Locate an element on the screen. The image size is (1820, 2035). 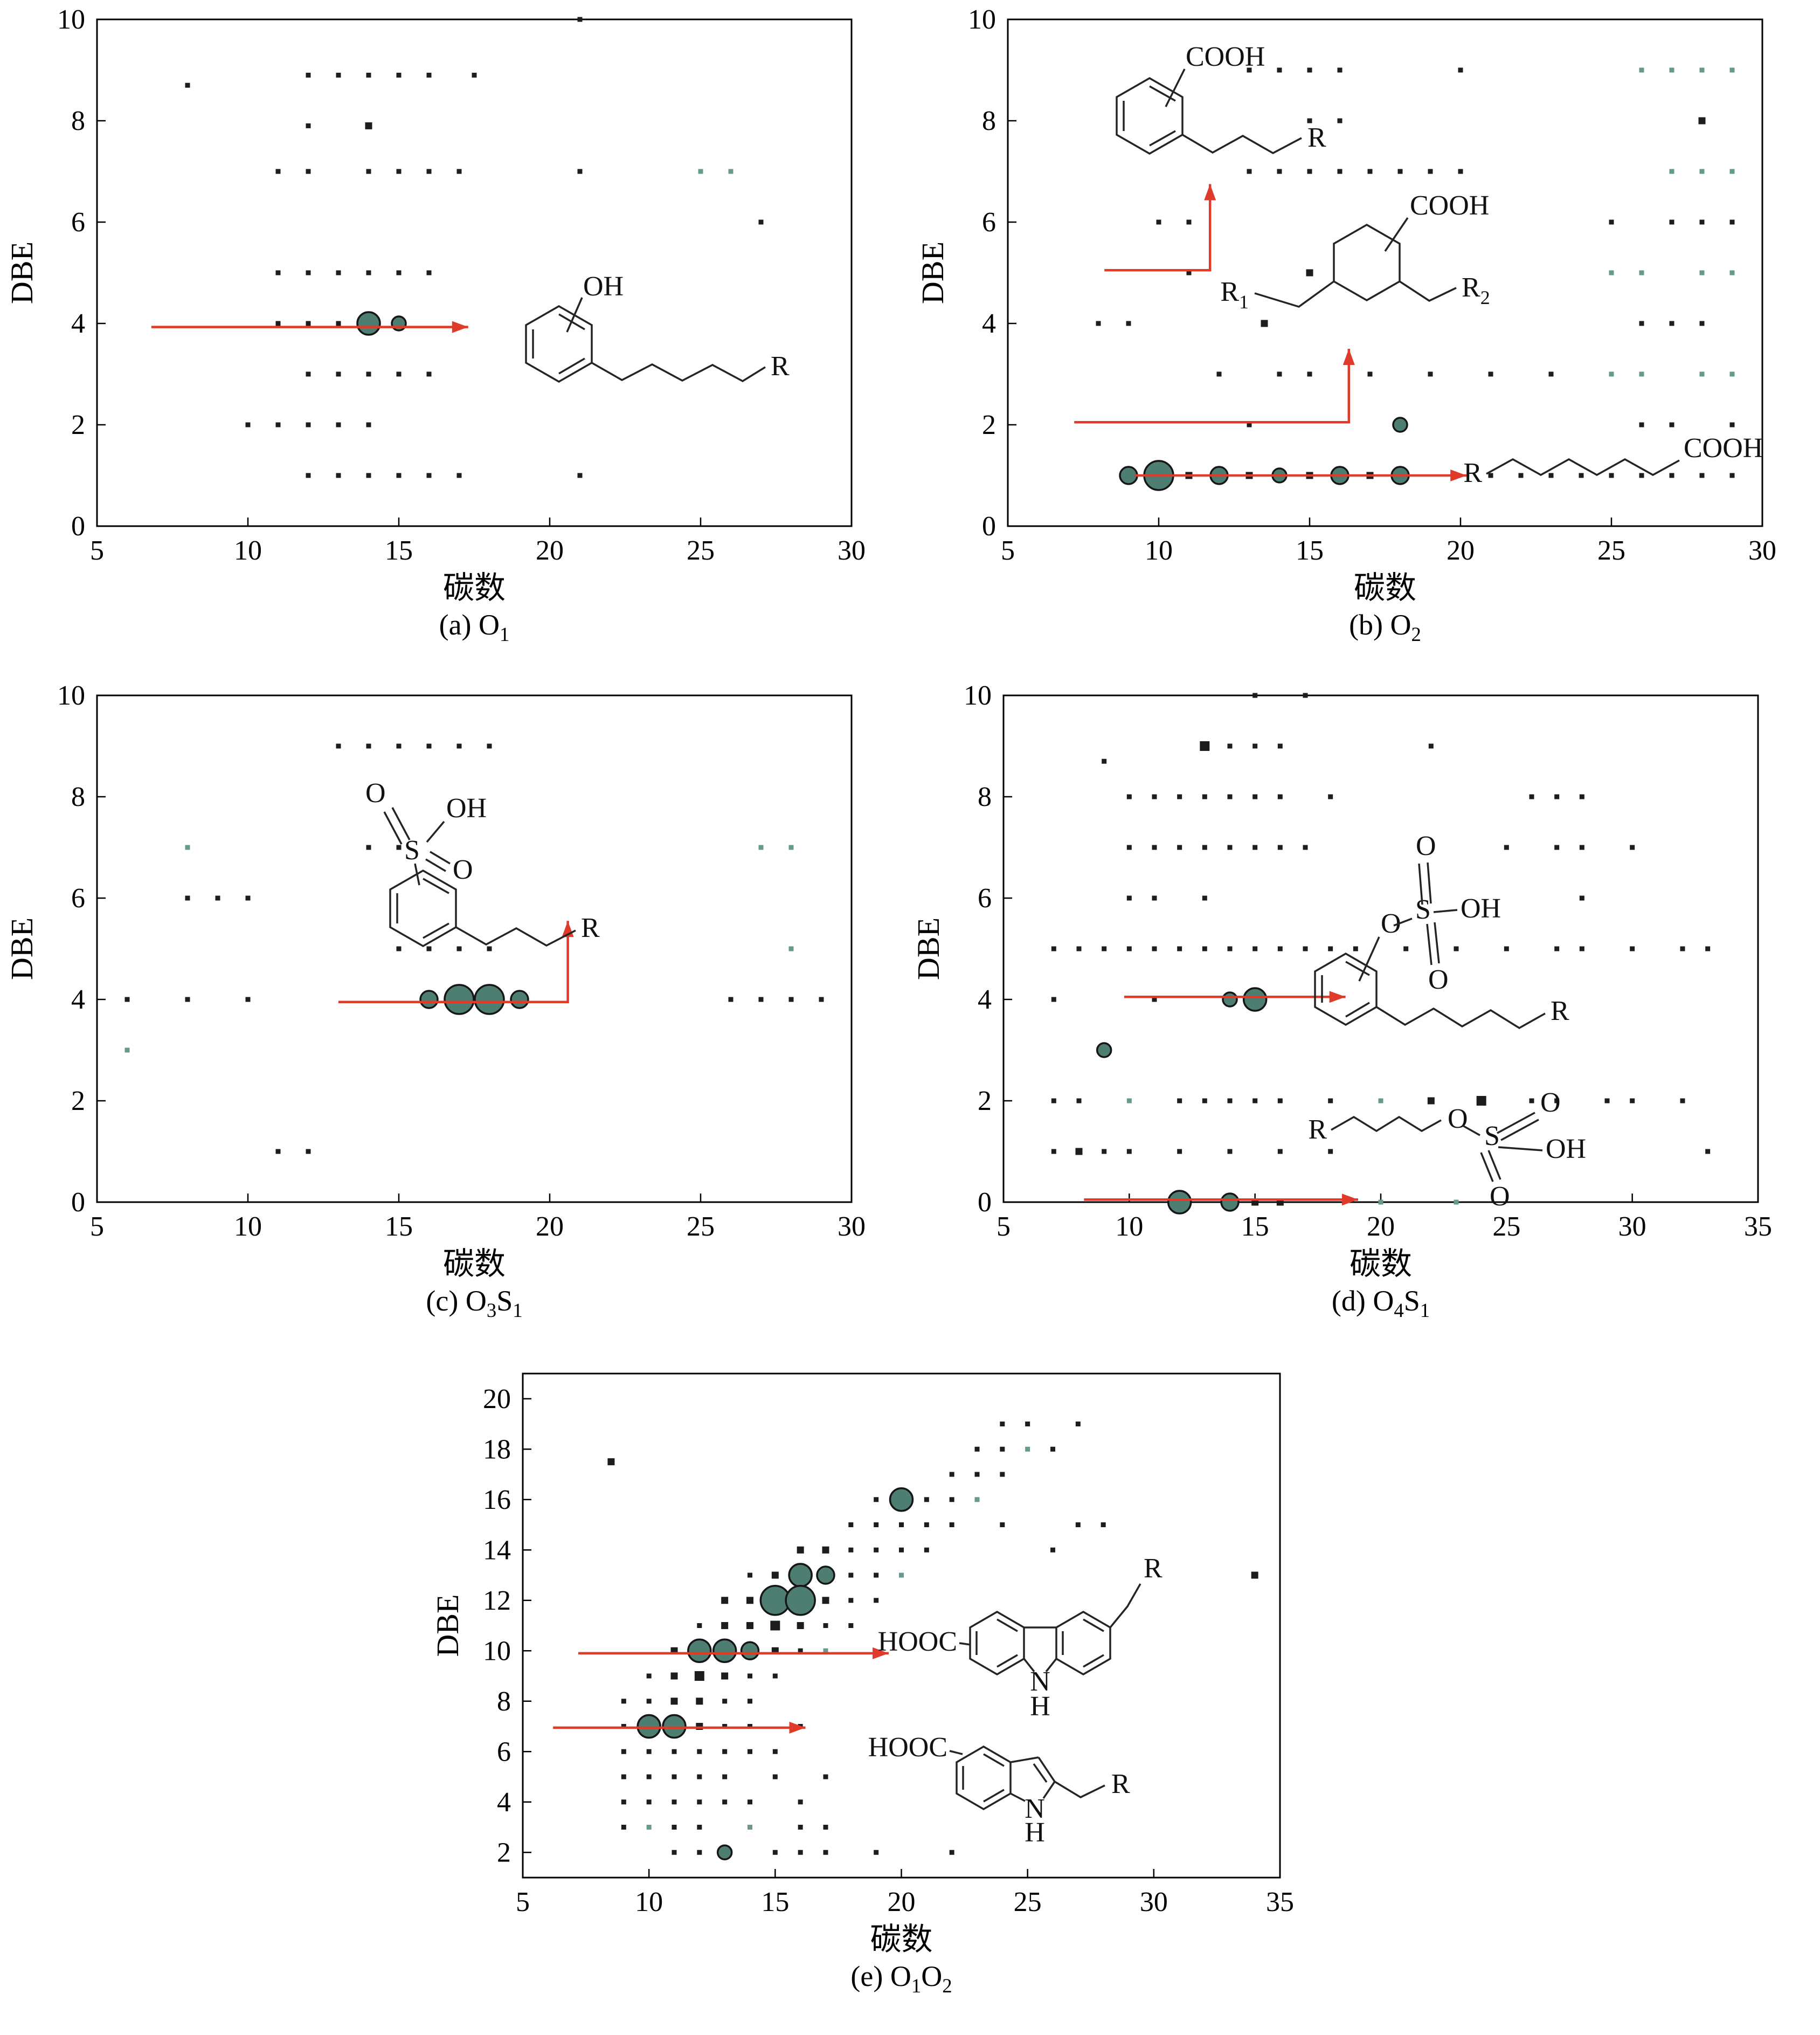
axes: 5 10 15 20 25 30 0 2 4 6 8 10 is located at coordinates (461, 285).